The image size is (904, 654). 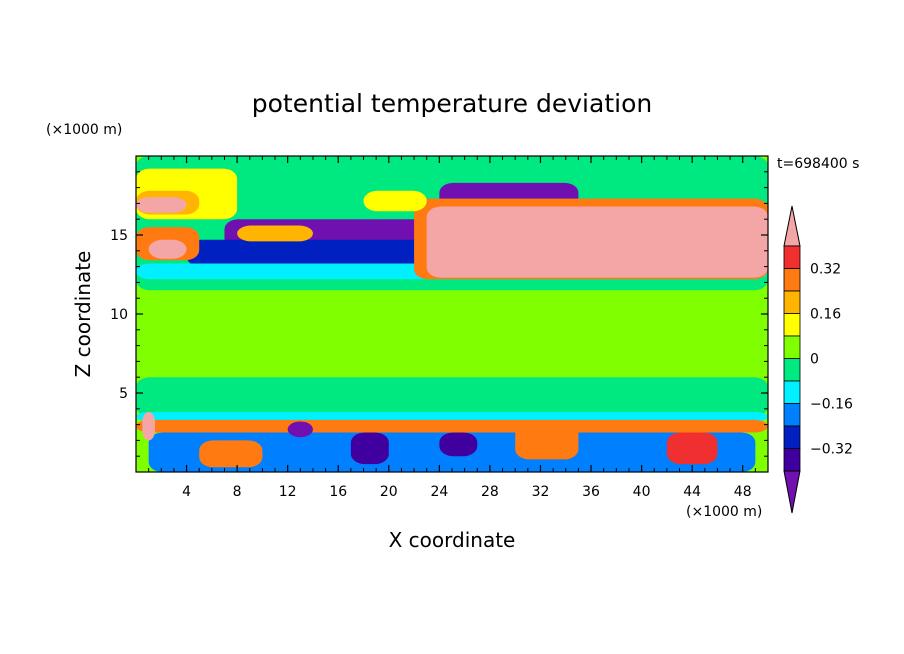 I want to click on colorbar-label: 0, so click(x=814, y=360).